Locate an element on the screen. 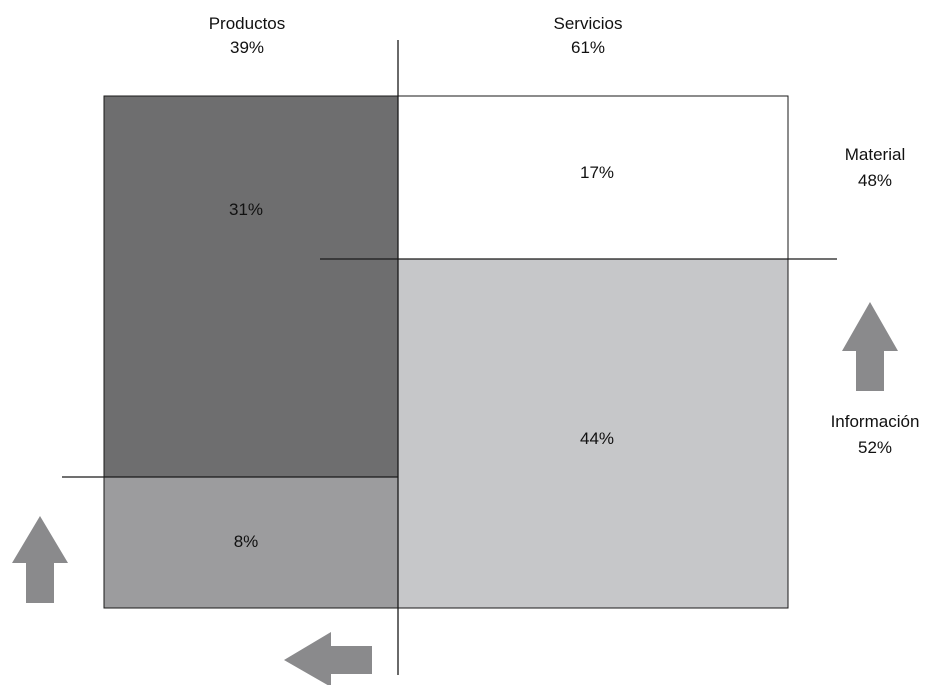 This screenshot has width=935, height=685. segment-label-8: 8% is located at coordinates (246, 541).